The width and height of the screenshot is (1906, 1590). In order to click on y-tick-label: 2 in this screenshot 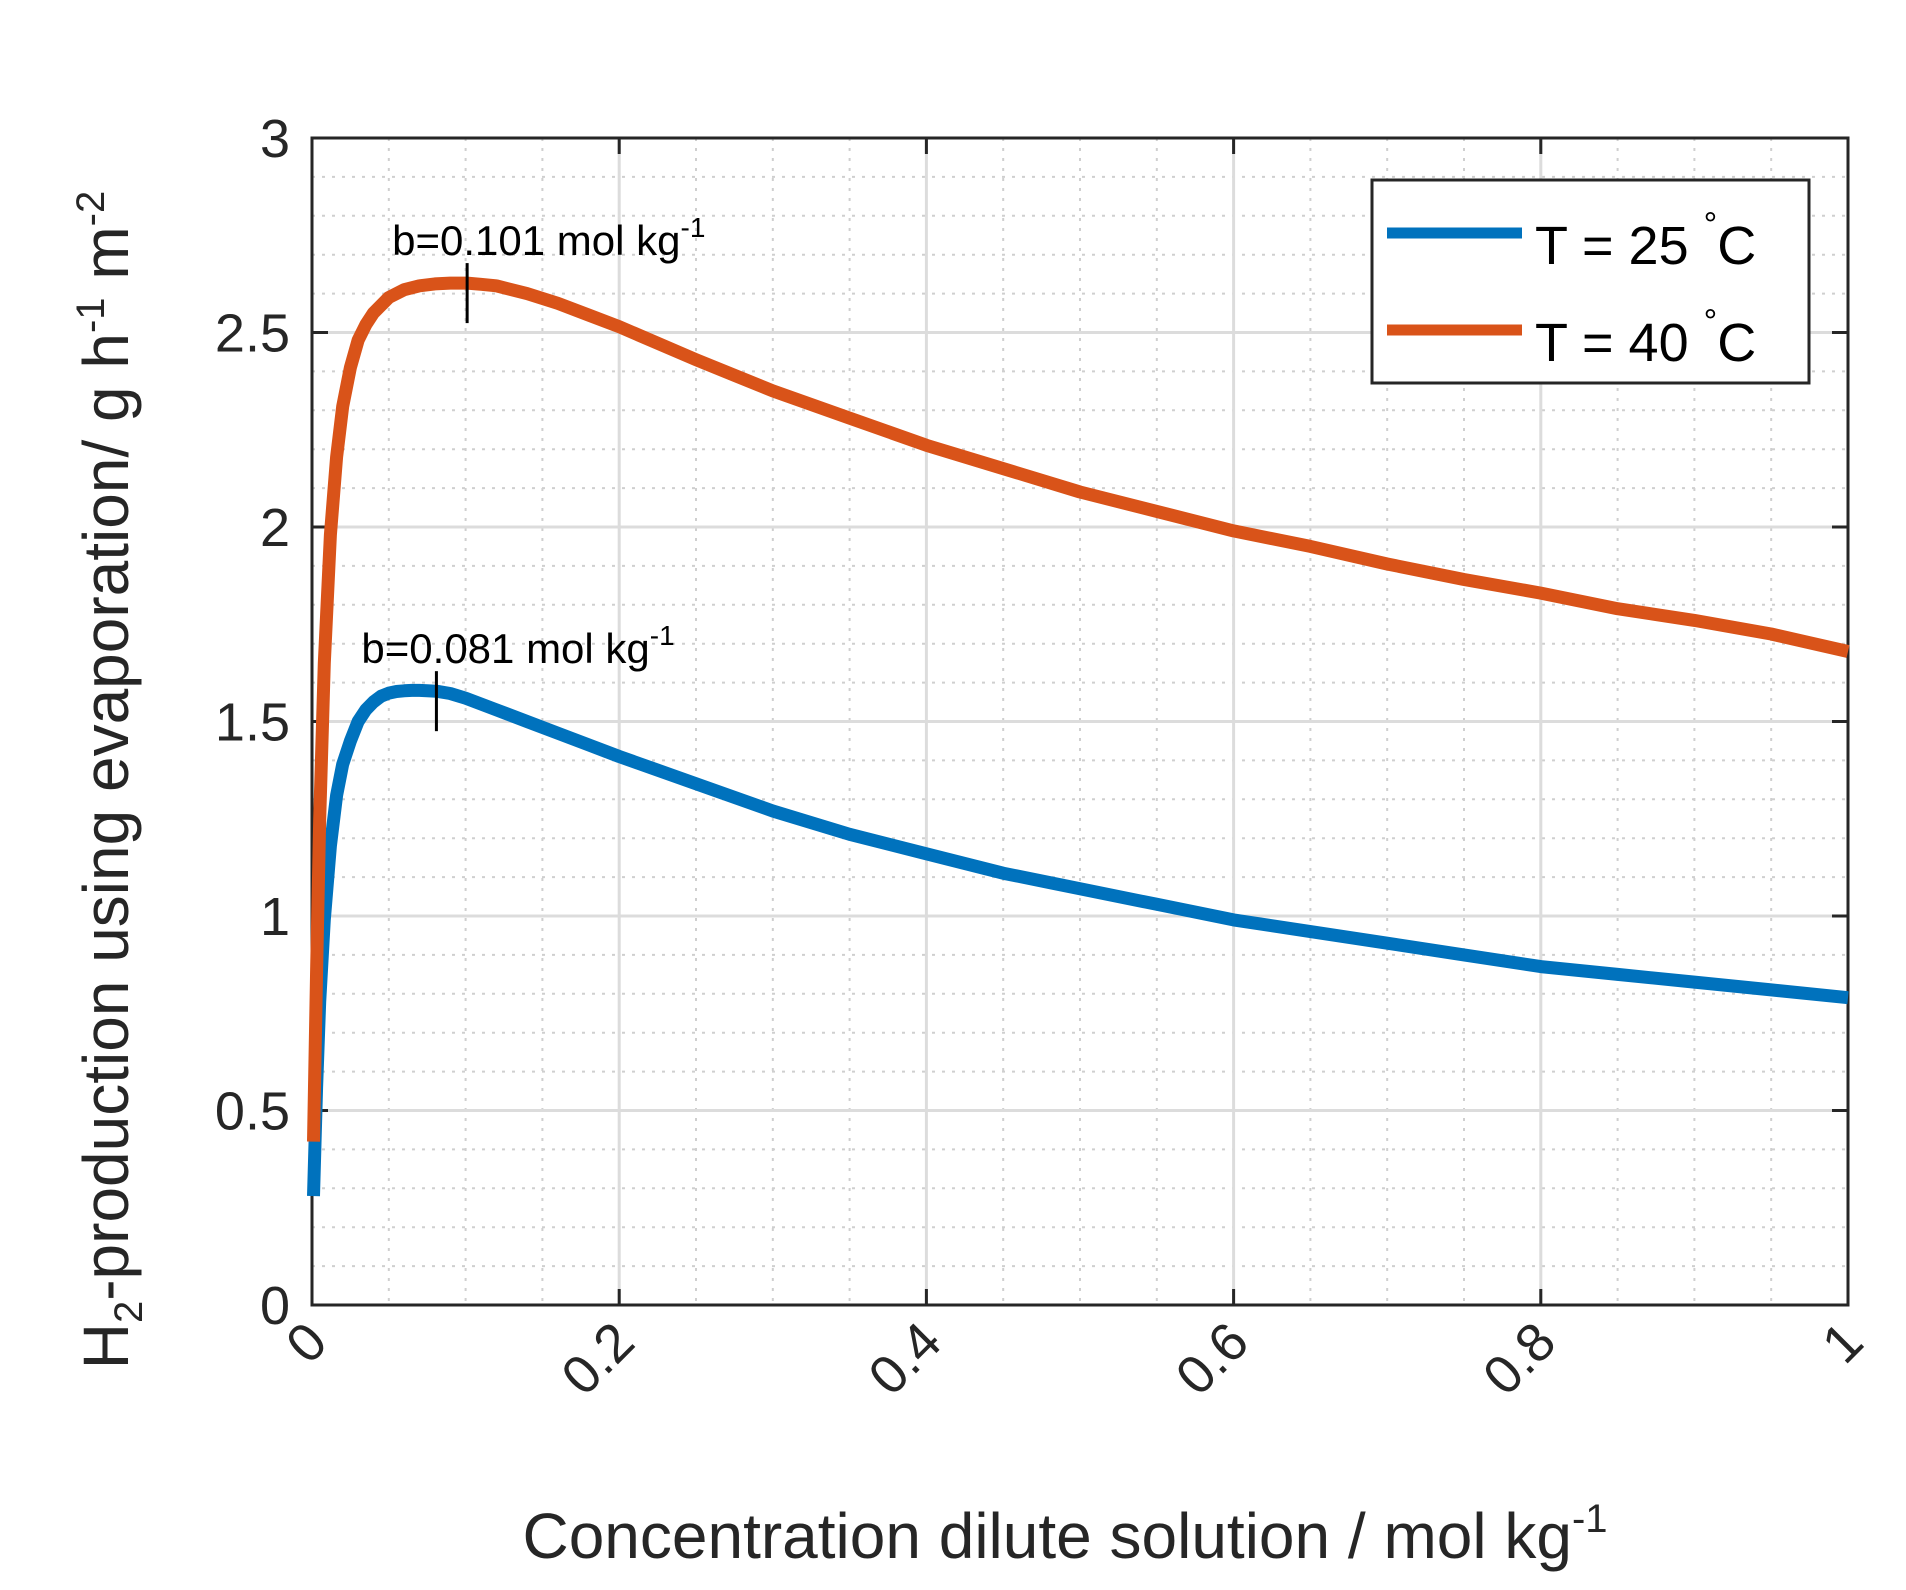, I will do `click(275, 528)`.